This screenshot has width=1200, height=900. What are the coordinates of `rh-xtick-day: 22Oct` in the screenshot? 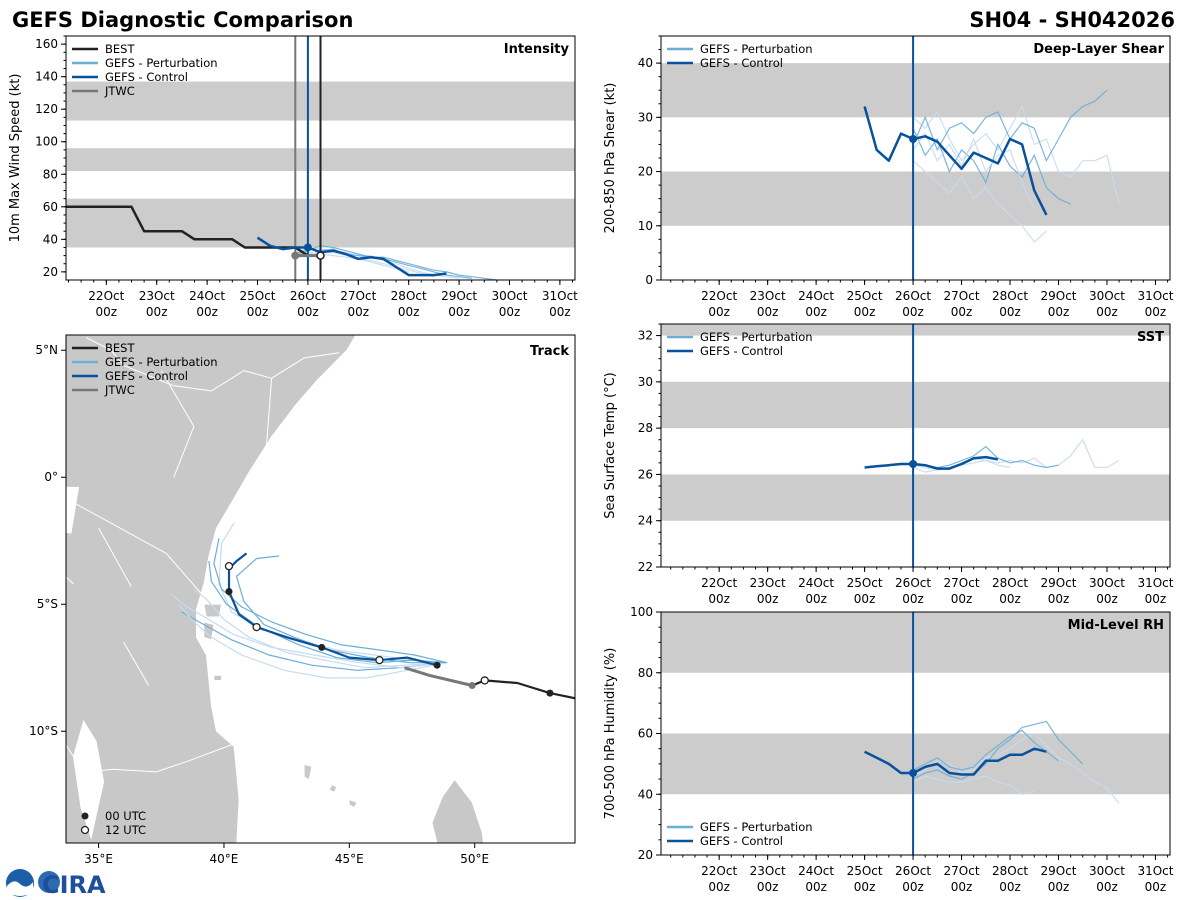 It's located at (719, 871).